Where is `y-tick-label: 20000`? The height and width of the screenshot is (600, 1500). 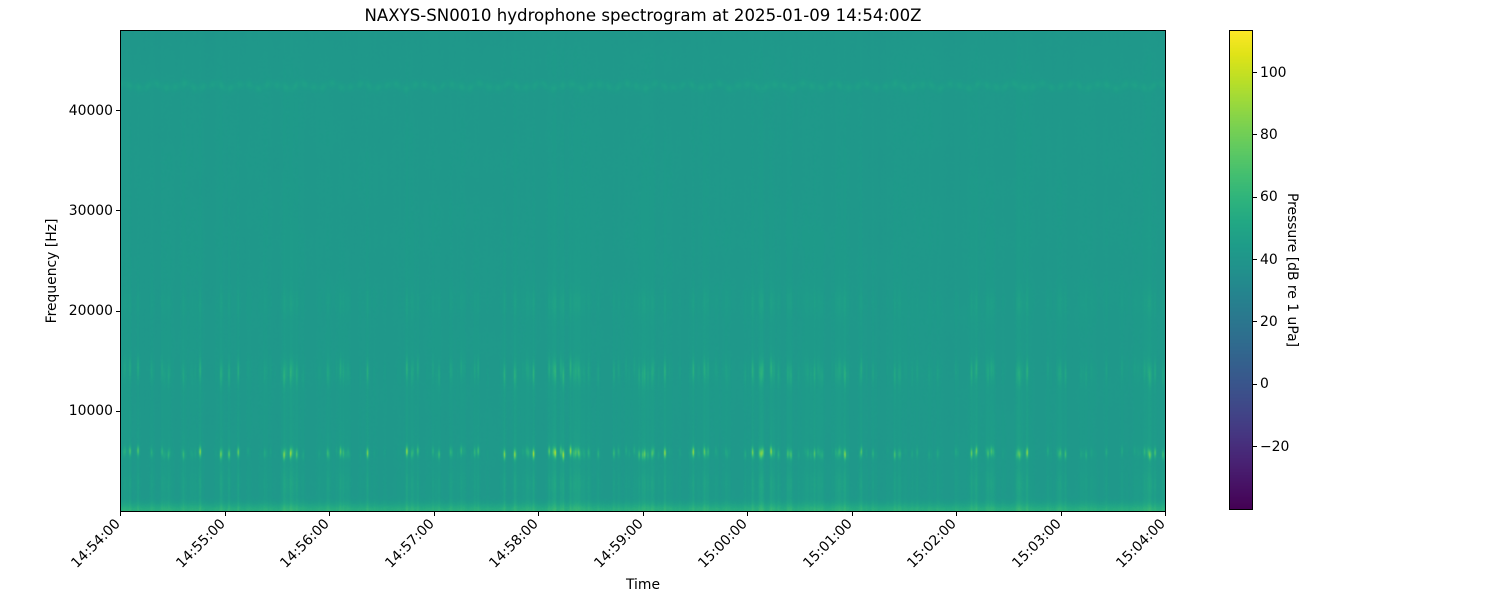 y-tick-label: 20000 is located at coordinates (90, 311).